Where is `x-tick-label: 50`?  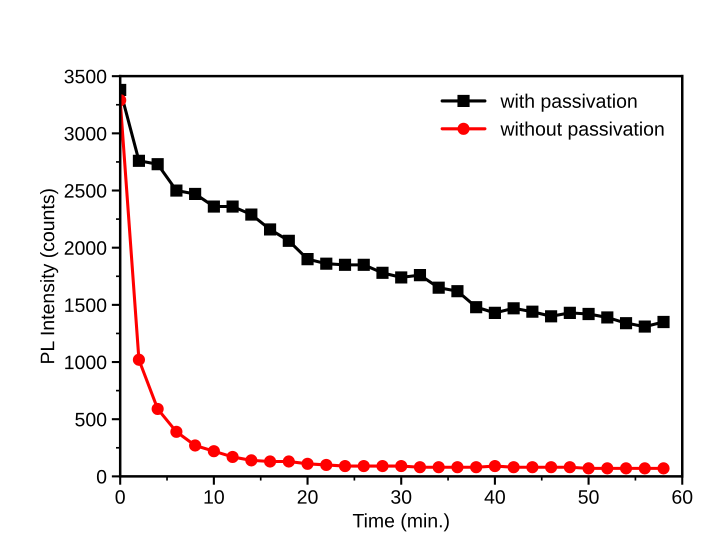 x-tick-label: 50 is located at coordinates (588, 497).